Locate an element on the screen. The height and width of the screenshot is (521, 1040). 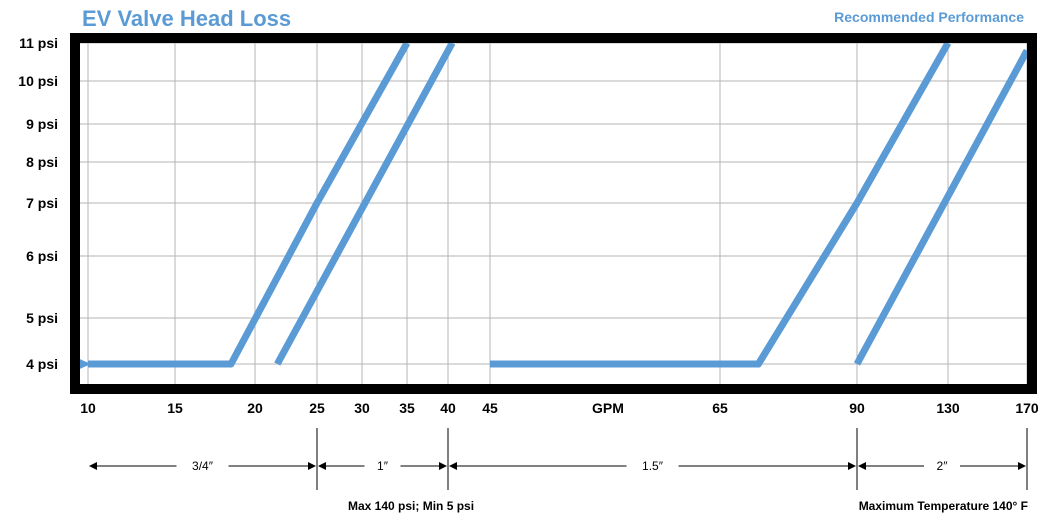
x-tick-label: 10 is located at coordinates (88, 408).